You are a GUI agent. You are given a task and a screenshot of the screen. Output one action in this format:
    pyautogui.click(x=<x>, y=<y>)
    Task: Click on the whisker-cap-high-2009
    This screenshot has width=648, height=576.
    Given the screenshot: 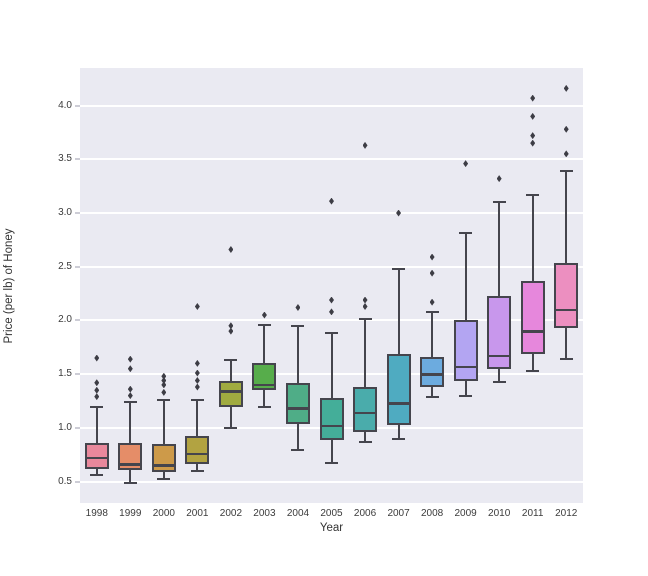 What is the action you would take?
    pyautogui.click(x=466, y=233)
    